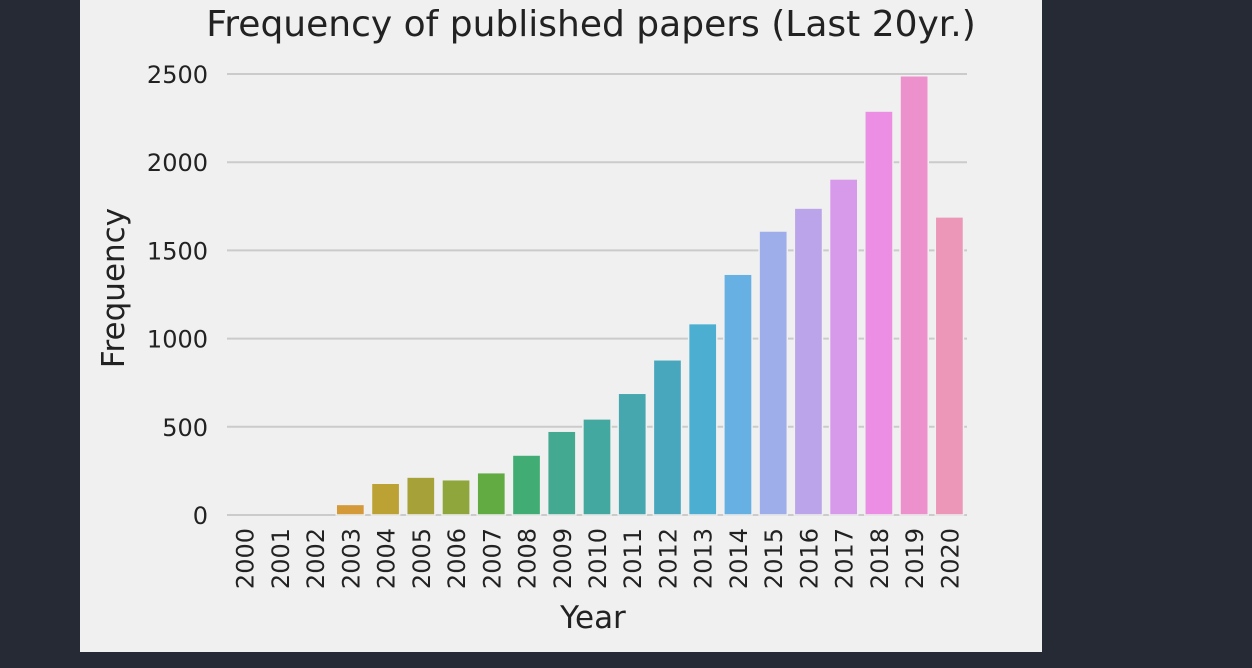 The width and height of the screenshot is (1252, 668). I want to click on x-tick-label: 2015, so click(774, 558).